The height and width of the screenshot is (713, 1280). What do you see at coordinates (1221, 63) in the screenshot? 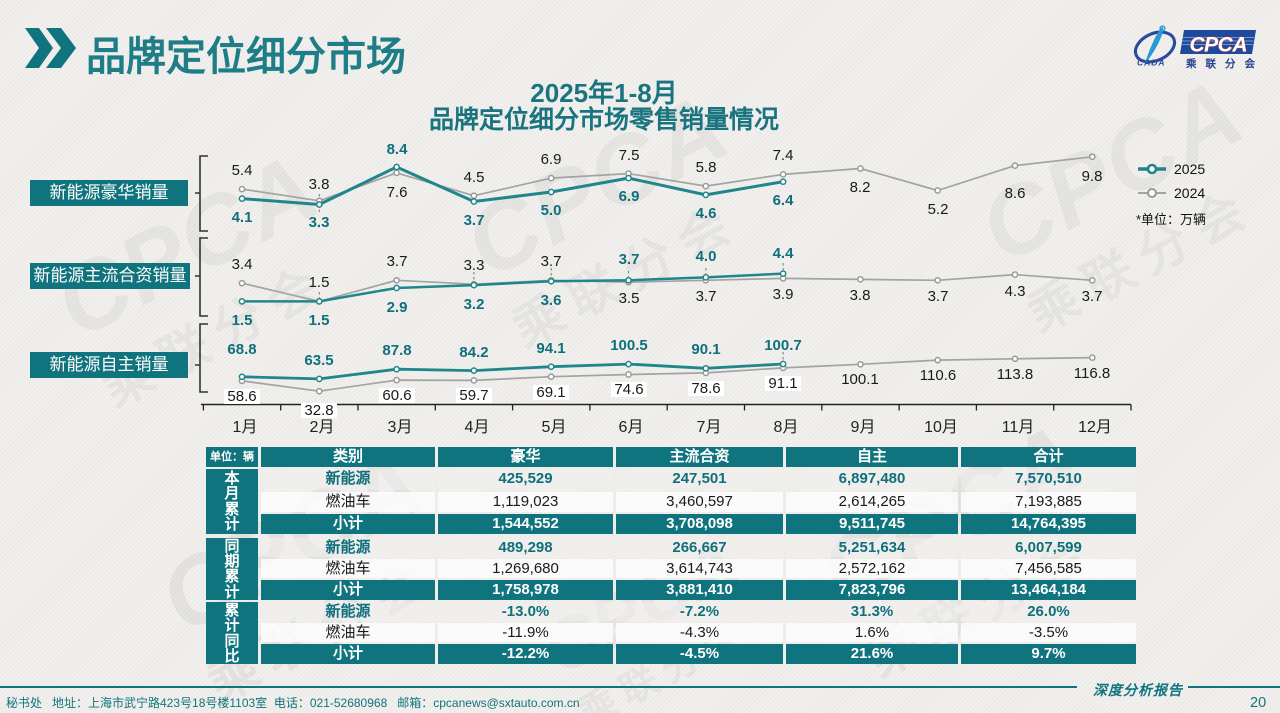
I see `svg-text: 乘联分会` at bounding box center [1221, 63].